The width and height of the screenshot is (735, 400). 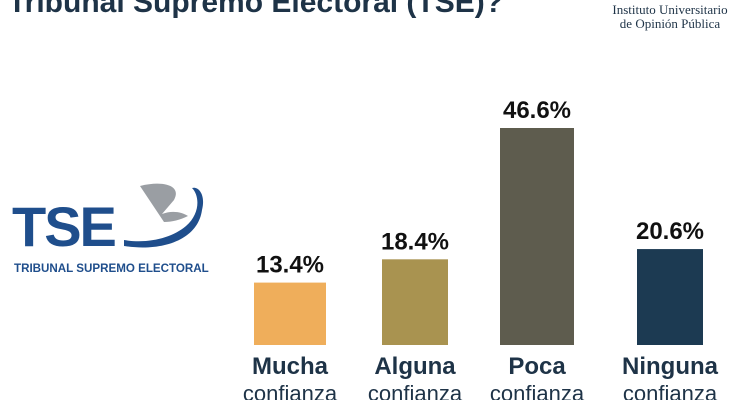 I want to click on category-label: Poca, so click(x=537, y=366).